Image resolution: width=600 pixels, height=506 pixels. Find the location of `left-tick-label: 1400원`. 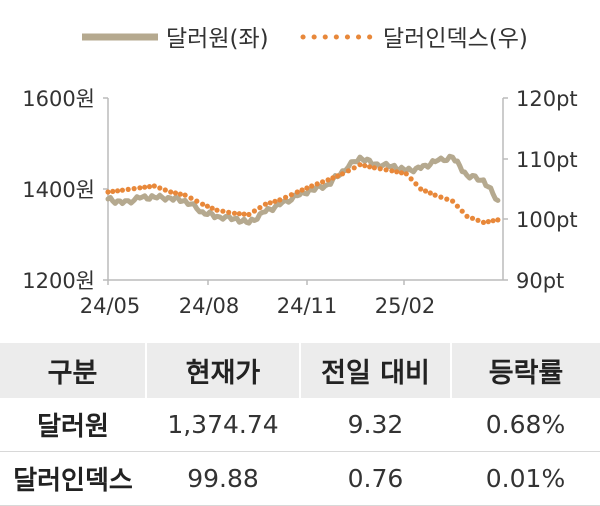

left-tick-label: 1400원 is located at coordinates (58, 190).